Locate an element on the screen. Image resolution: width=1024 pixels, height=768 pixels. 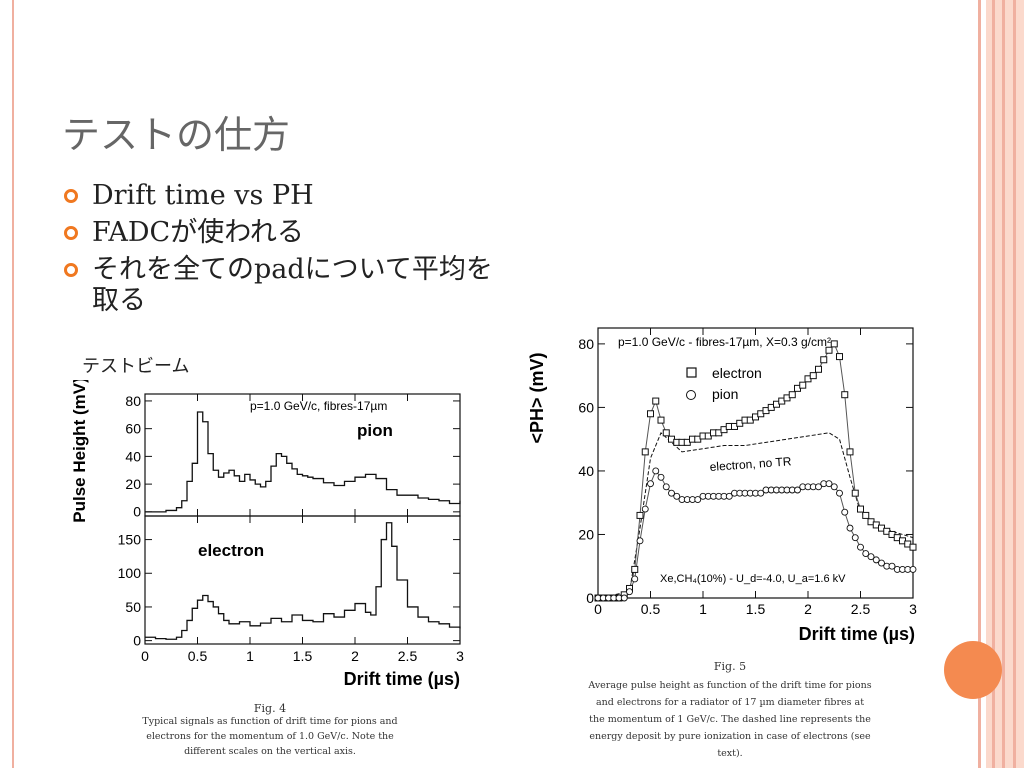
fig5-xlabel: Drift time (µs) is located at coordinates (857, 634).